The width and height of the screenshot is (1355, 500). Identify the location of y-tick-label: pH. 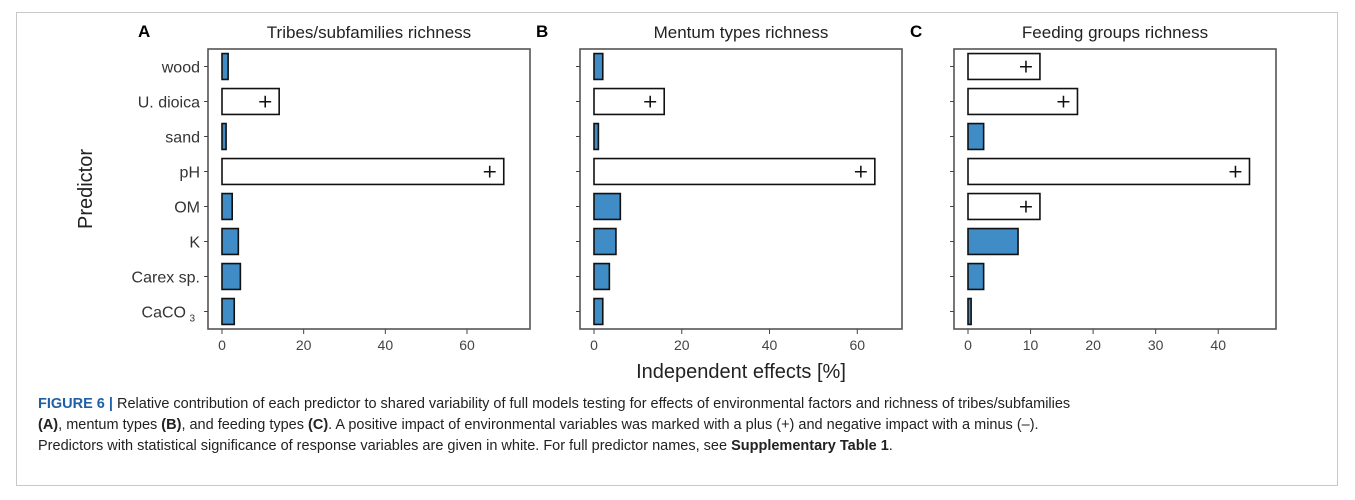
(190, 173).